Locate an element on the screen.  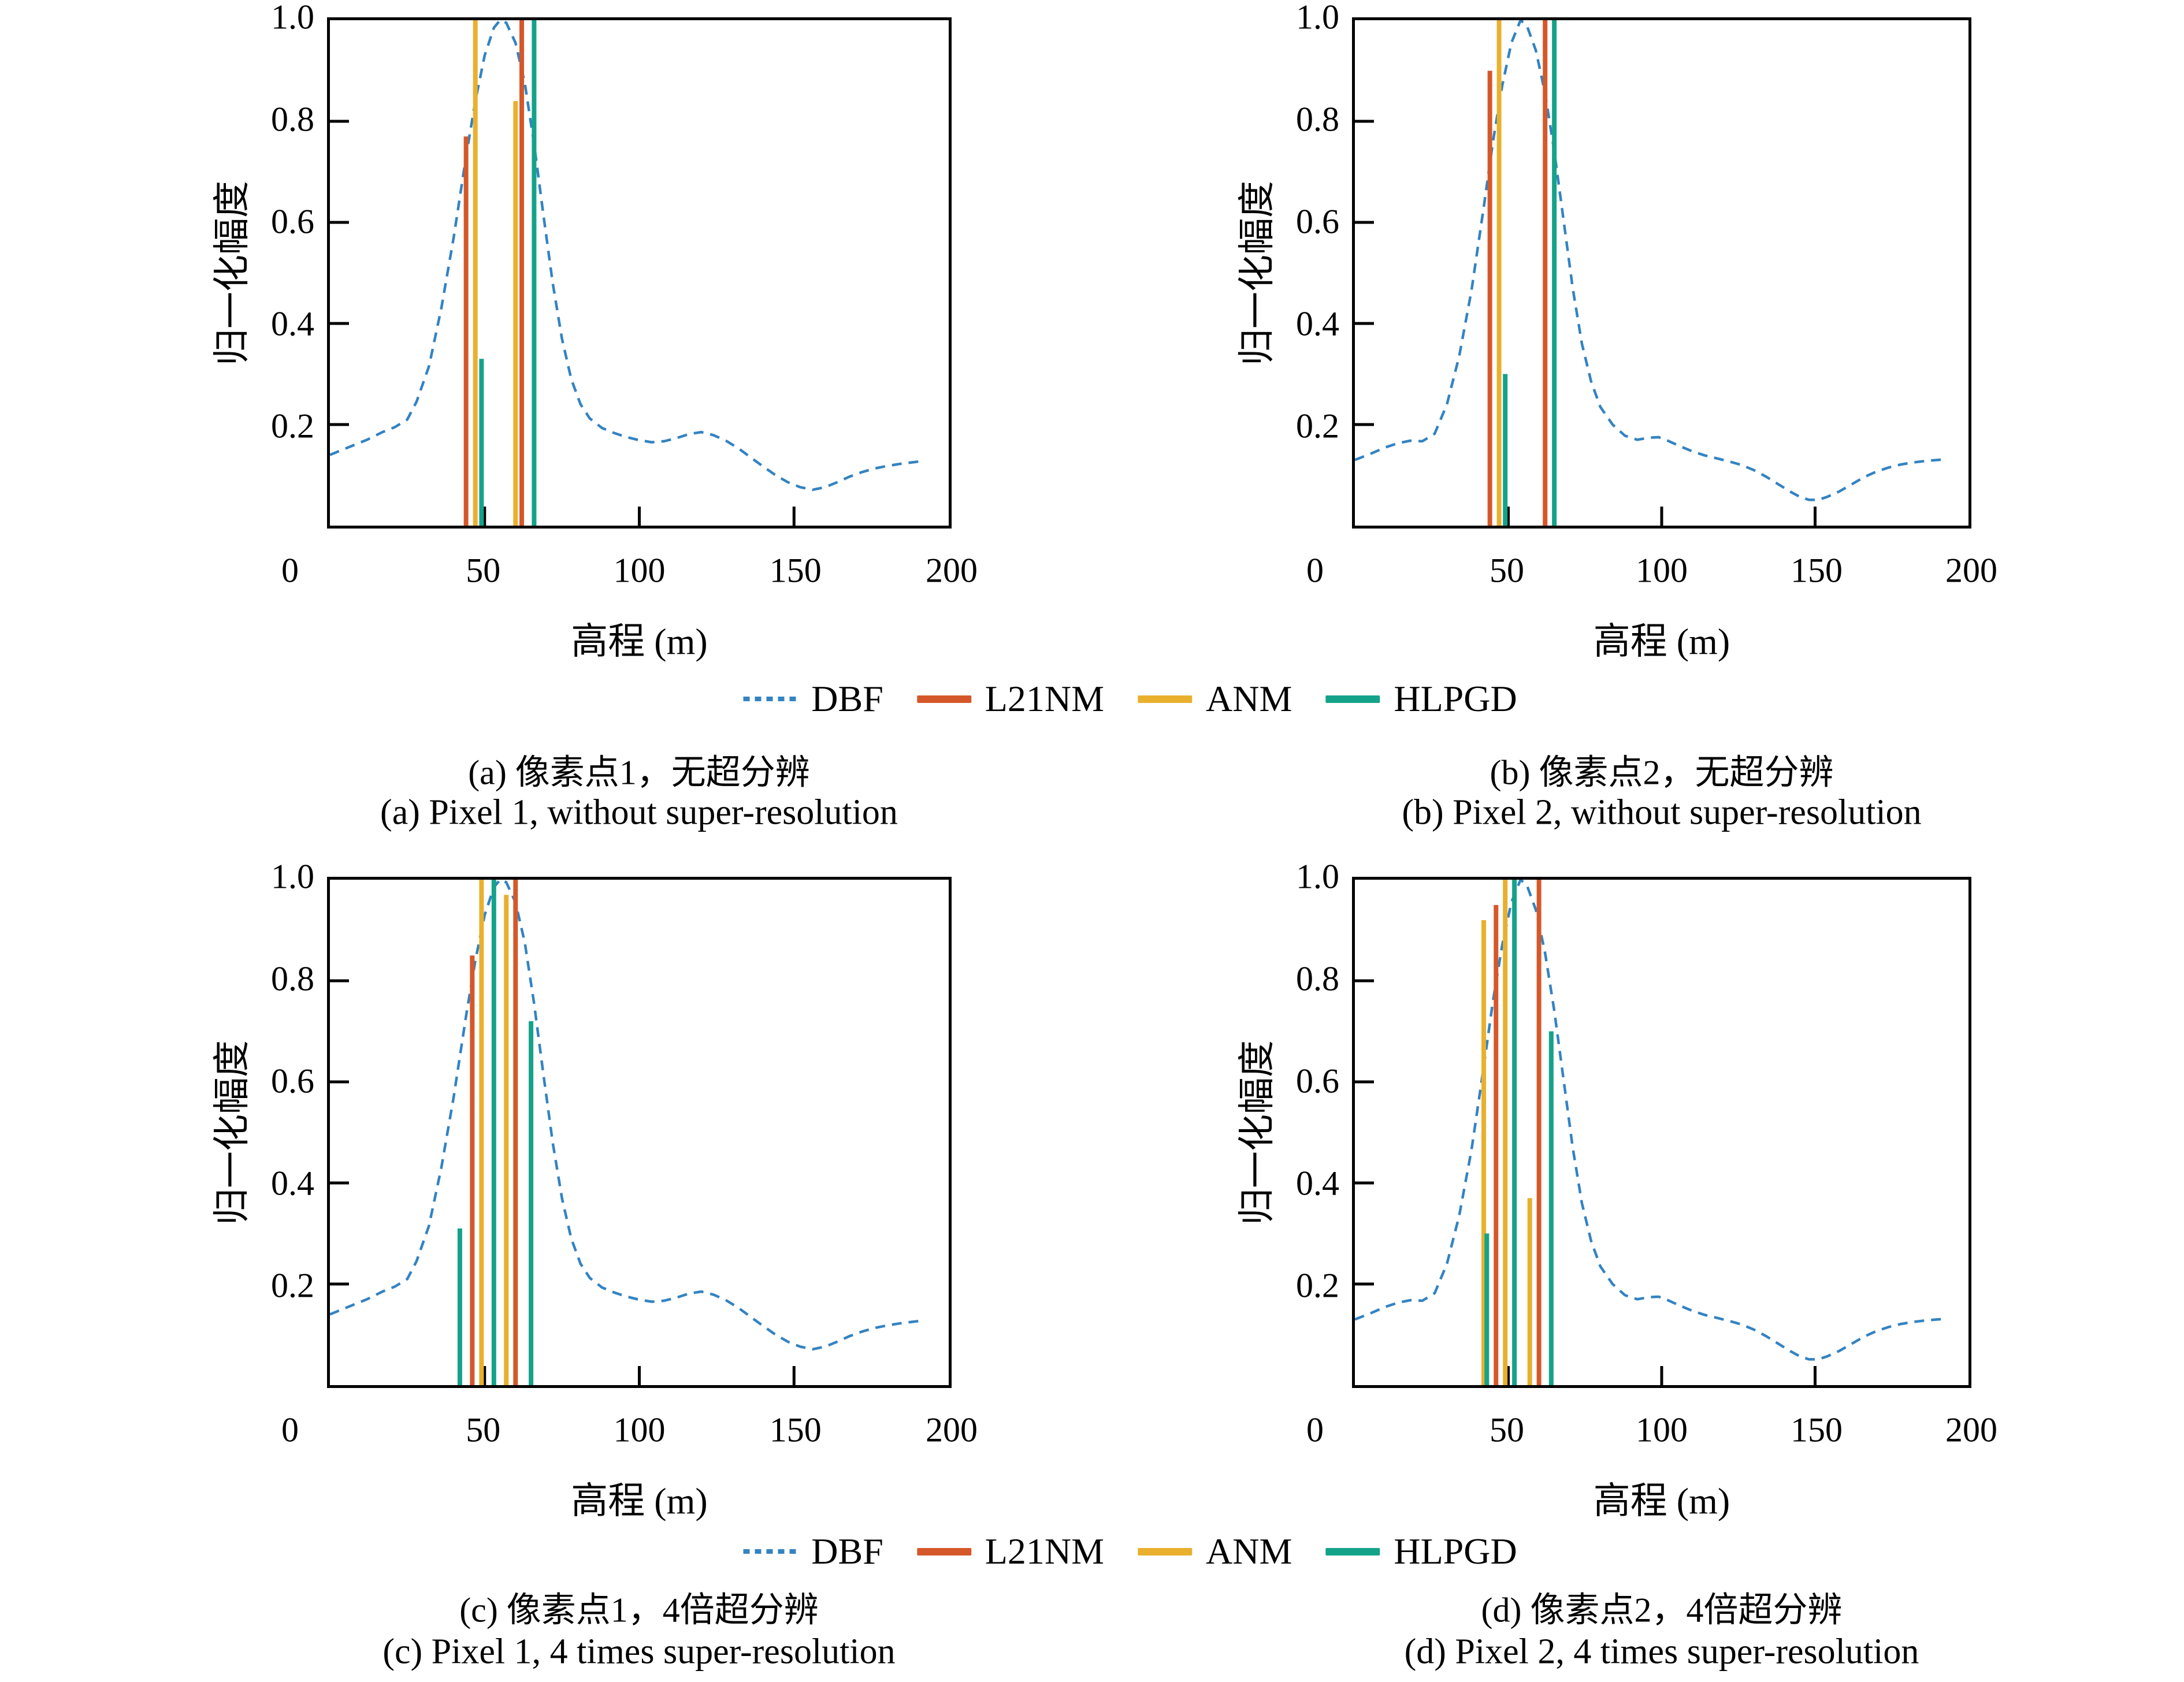
plot-area-d is located at coordinates (1661, 1132).